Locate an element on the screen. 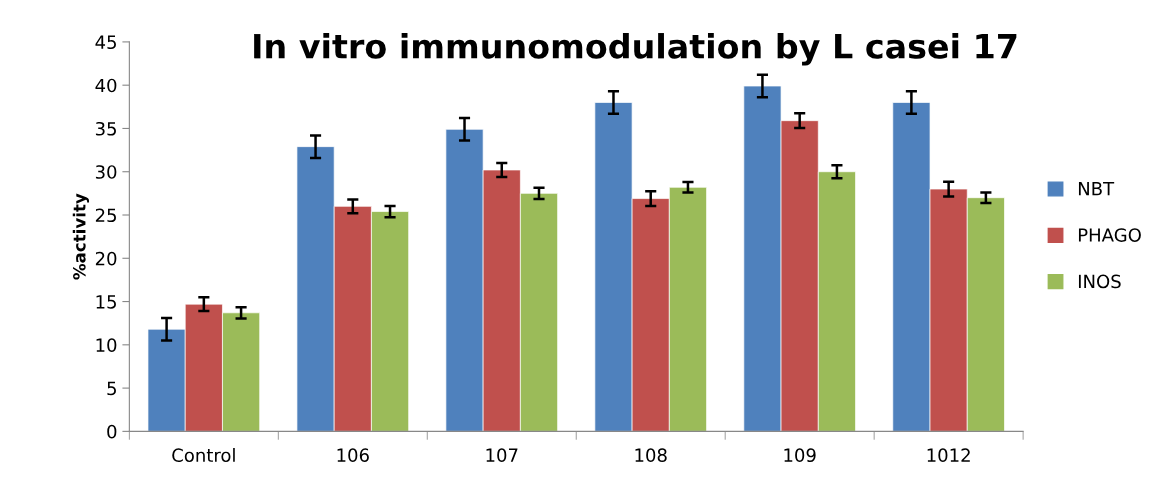 The height and width of the screenshot is (493, 1176). x-tick-label: 109 is located at coordinates (800, 455).